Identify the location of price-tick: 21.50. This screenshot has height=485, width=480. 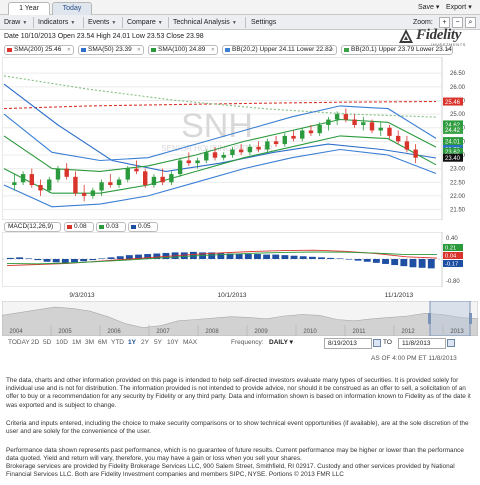
(458, 211).